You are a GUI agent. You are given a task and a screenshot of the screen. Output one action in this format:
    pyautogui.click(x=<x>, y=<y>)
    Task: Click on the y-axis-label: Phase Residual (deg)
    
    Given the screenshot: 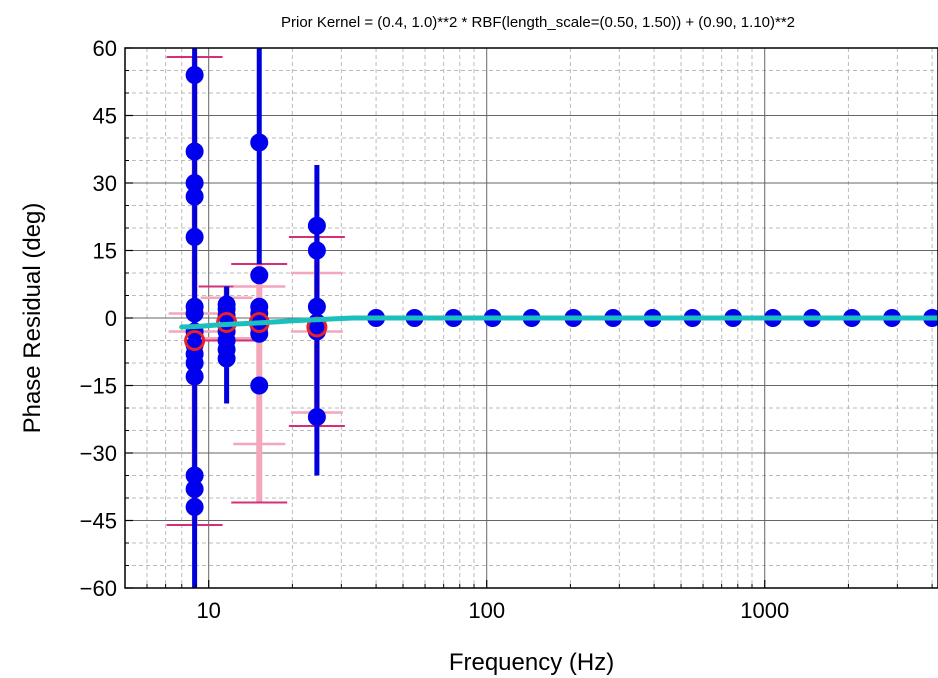 What is the action you would take?
    pyautogui.click(x=32, y=318)
    